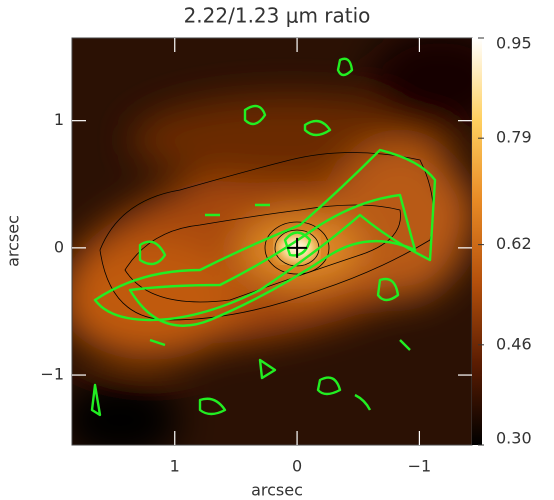  Describe the element at coordinates (420, 466) in the screenshot. I see `x-tick-label: −1` at that location.